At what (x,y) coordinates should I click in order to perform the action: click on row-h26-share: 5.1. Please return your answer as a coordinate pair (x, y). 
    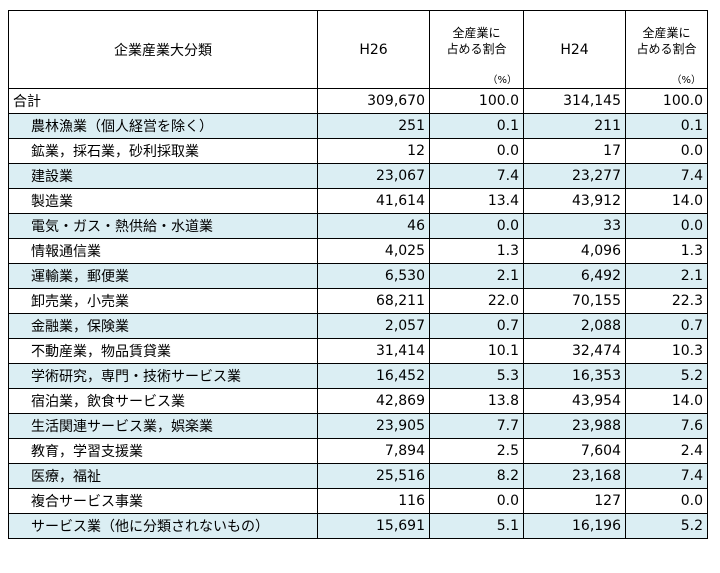
    Looking at the image, I should click on (476, 526).